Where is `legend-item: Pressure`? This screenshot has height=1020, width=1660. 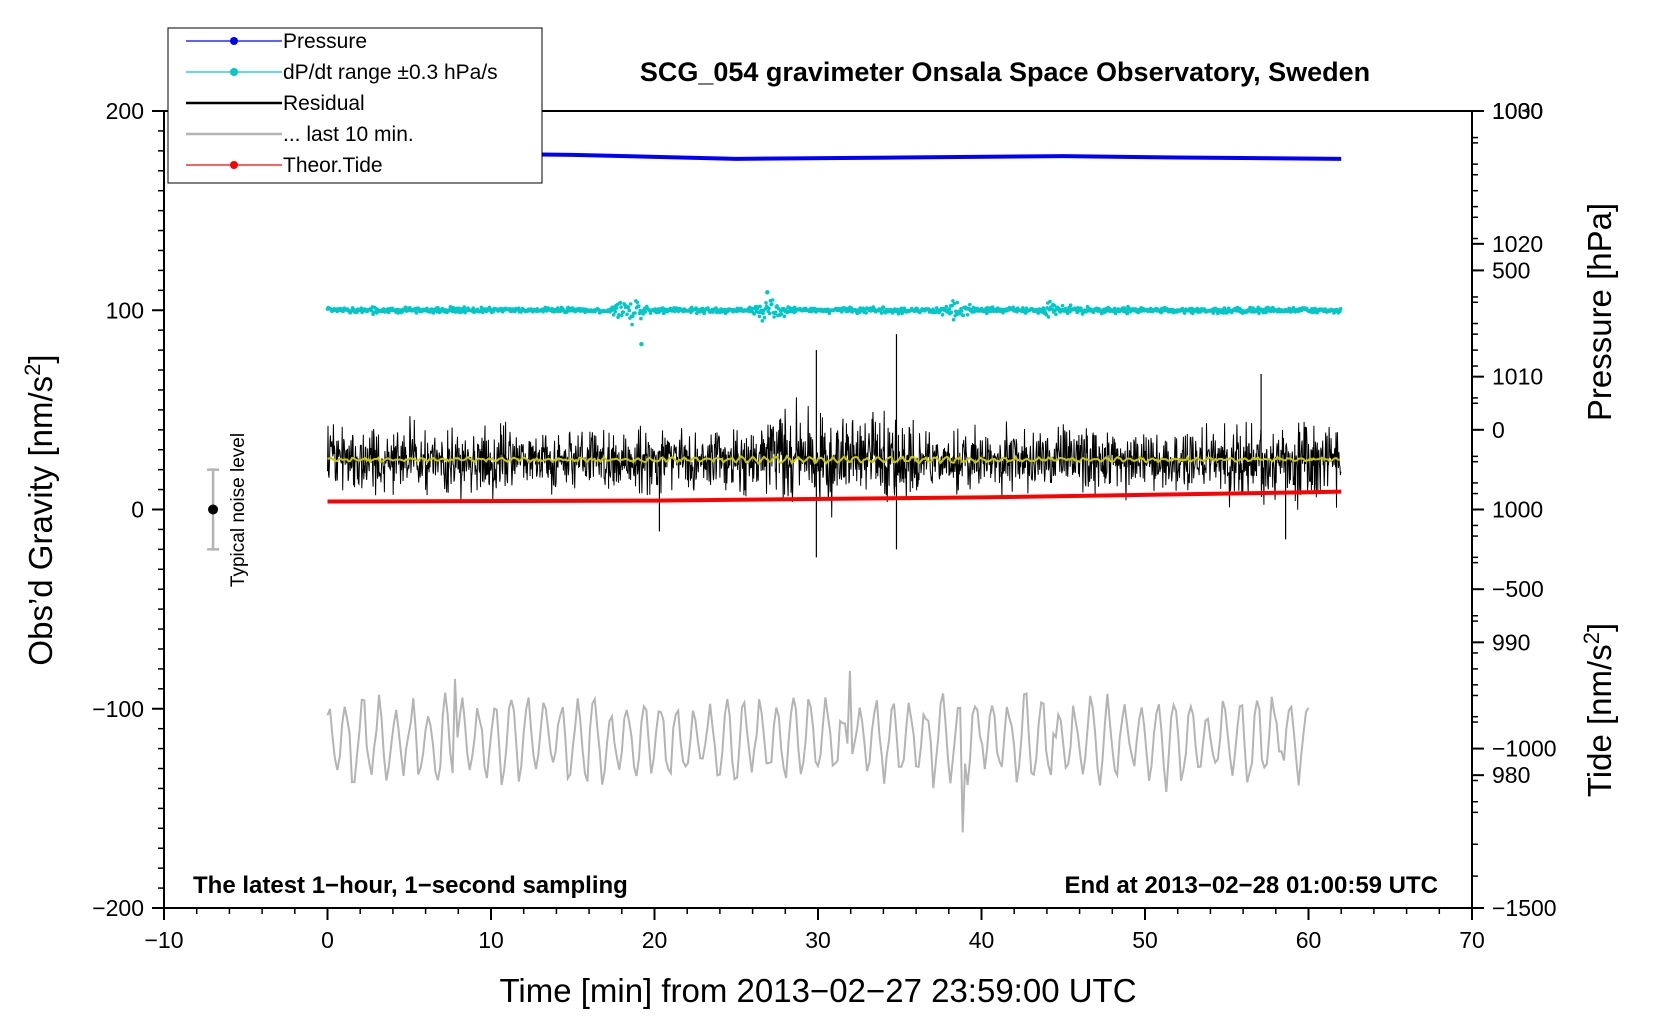
legend-item: Pressure is located at coordinates (276, 41).